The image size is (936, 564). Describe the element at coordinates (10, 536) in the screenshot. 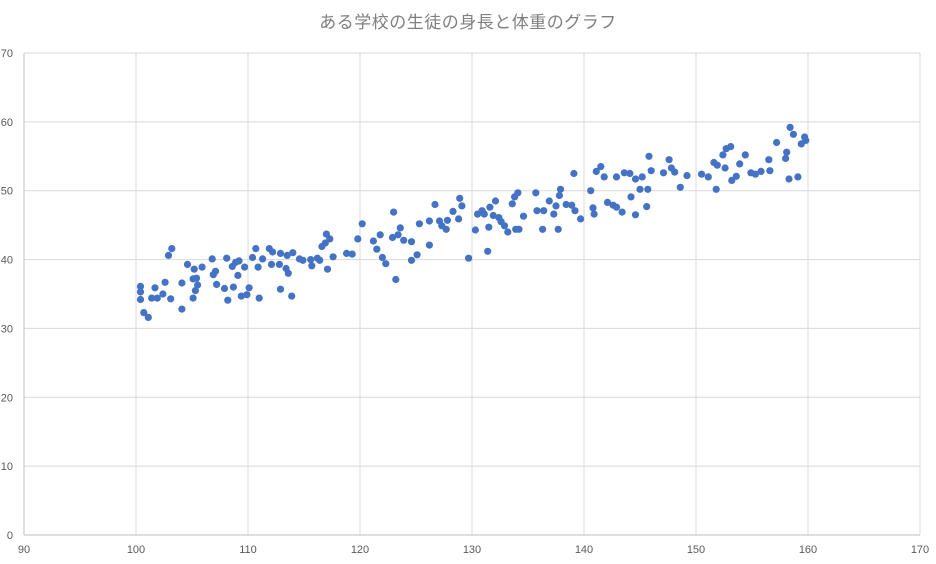

I see `y-tick-label: 0` at that location.